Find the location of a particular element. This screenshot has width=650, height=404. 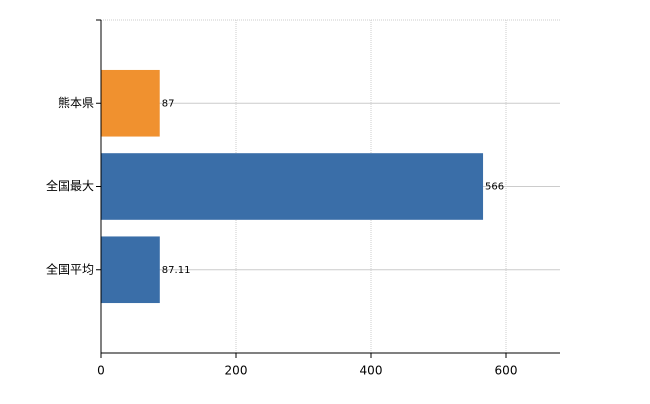

y-tick-label: 熊本県 is located at coordinates (76, 102).